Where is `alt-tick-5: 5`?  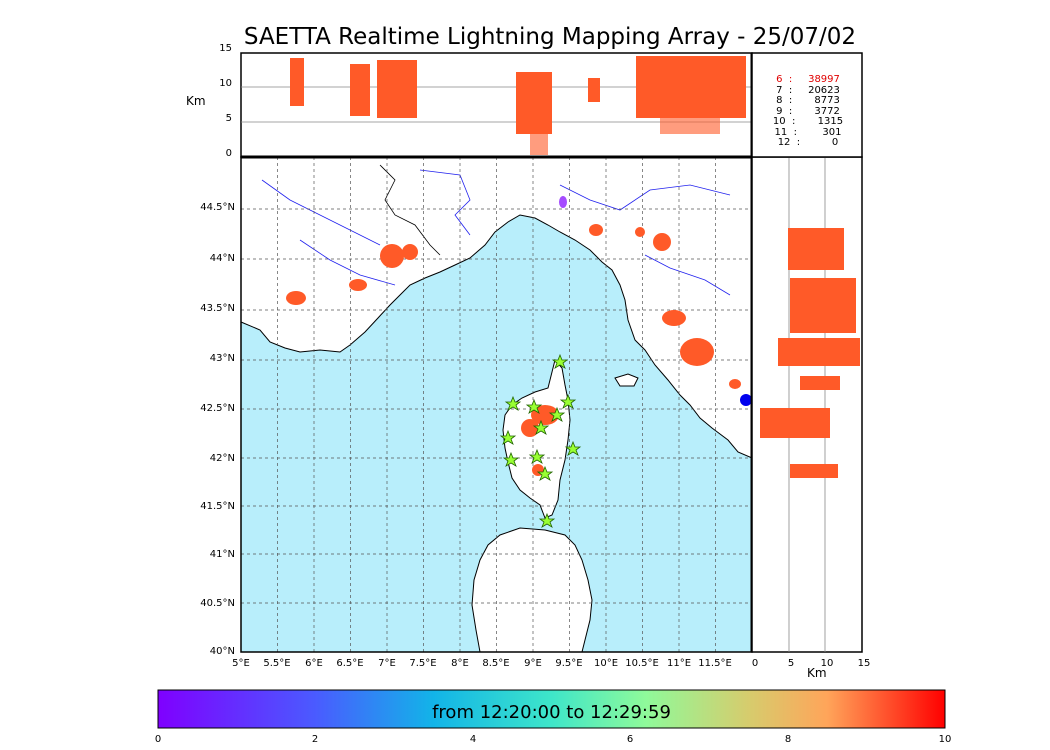 alt-tick-5: 5 is located at coordinates (228, 118).